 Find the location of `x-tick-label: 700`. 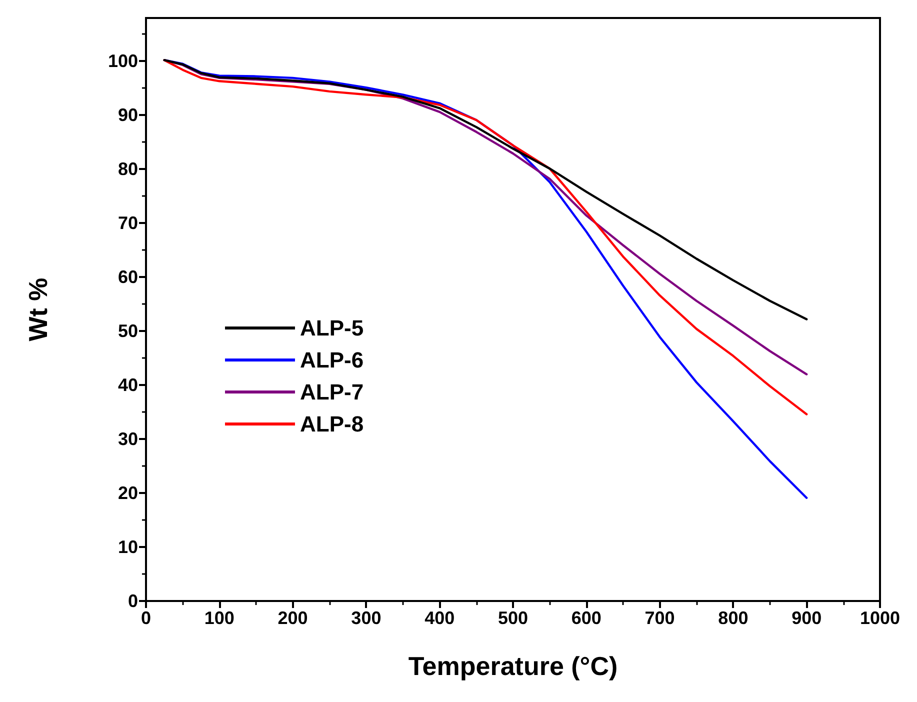

x-tick-label: 700 is located at coordinates (659, 618).